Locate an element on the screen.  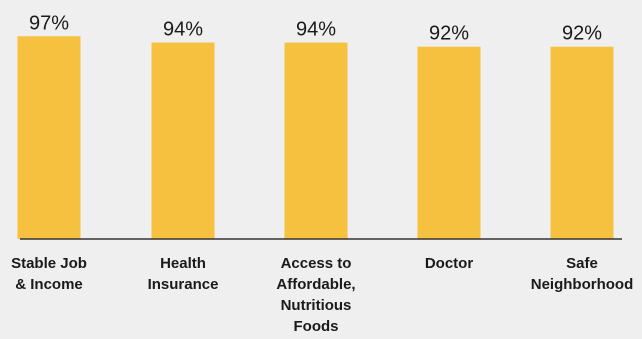
value-label-0: 97% is located at coordinates (49, 23).